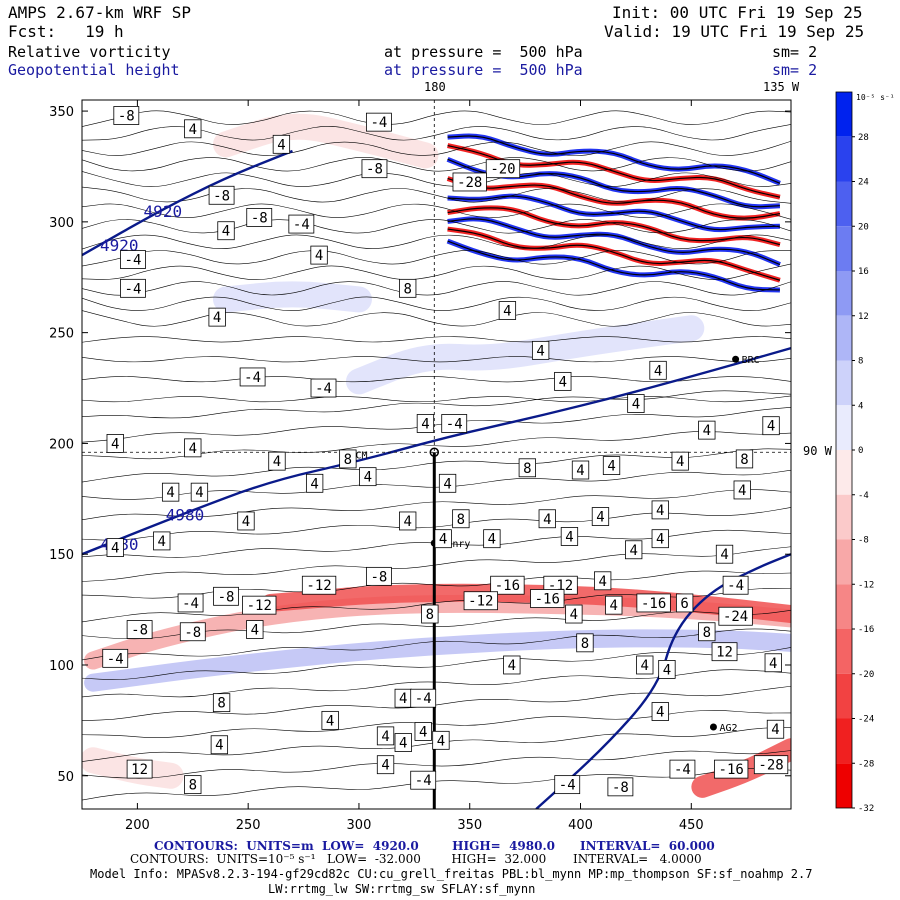  What do you see at coordinates (724, 652) in the screenshot?
I see `contour-value-label: 12` at bounding box center [724, 652].